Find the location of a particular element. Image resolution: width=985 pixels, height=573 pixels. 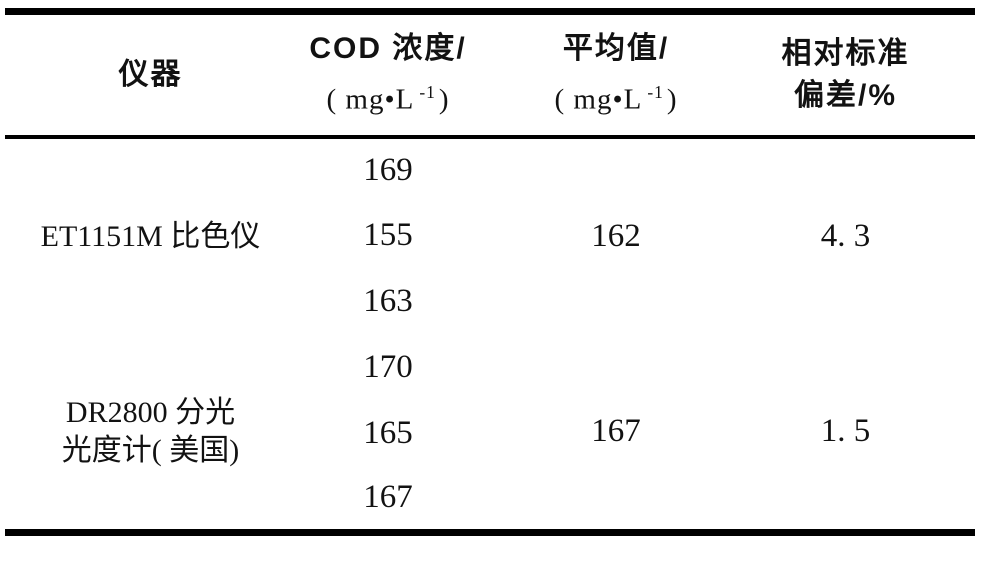

instrument-cell-dr2800: DR2800 分光 光度计( 美国) is located at coordinates (150, 434).